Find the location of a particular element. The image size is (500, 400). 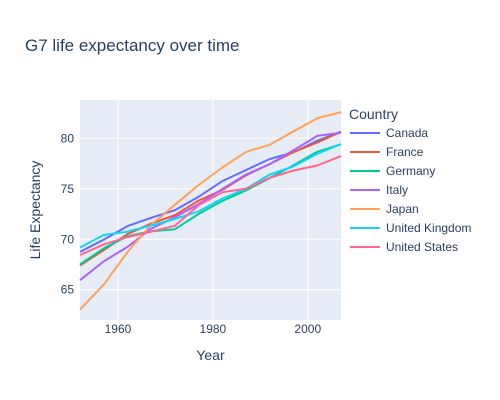

legend-label: Japan is located at coordinates (402, 209).